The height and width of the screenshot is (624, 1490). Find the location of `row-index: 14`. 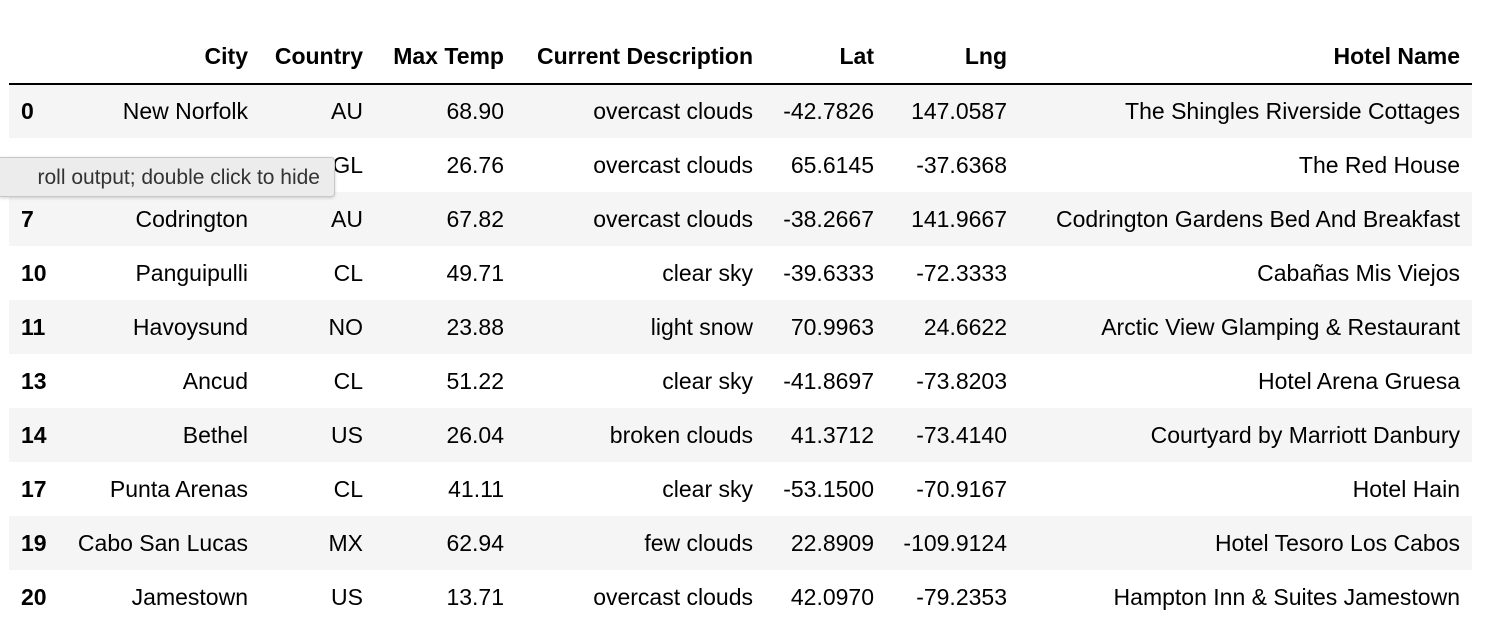

row-index: 14 is located at coordinates (34, 434).